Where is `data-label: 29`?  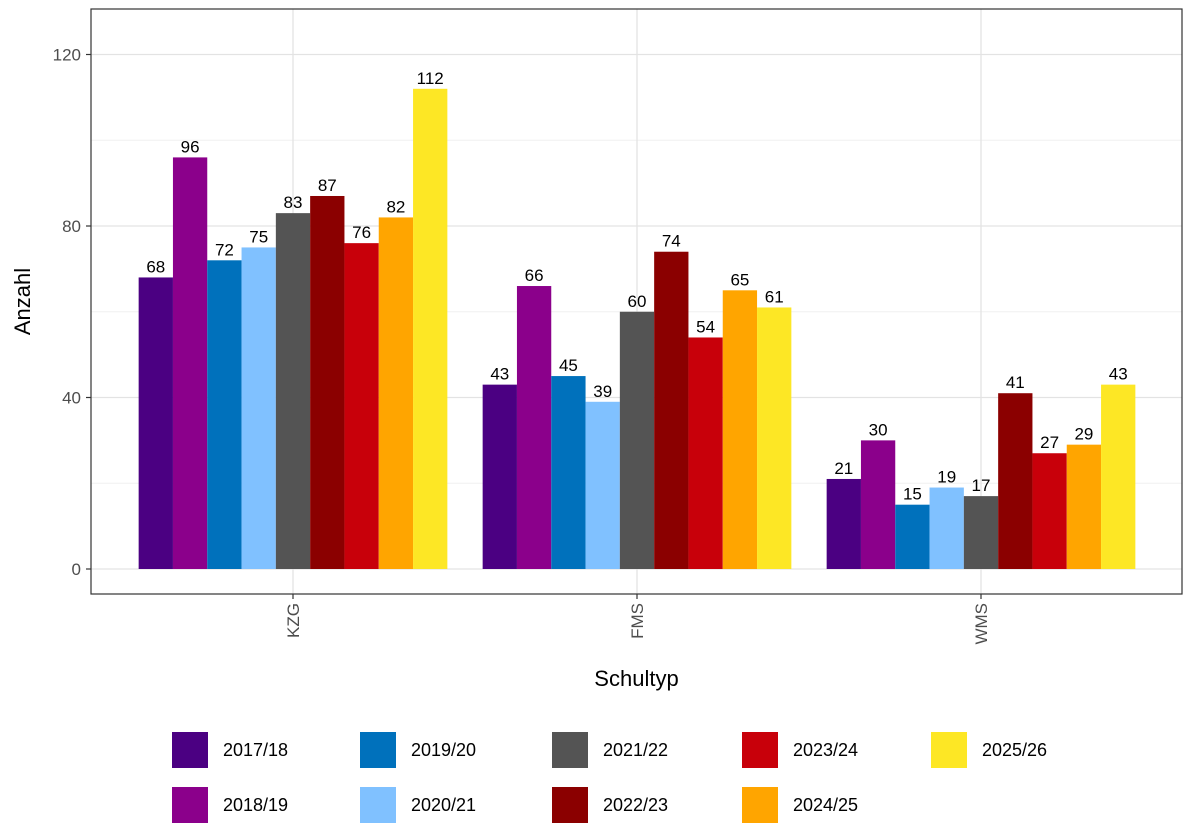
data-label: 29 is located at coordinates (1083, 434).